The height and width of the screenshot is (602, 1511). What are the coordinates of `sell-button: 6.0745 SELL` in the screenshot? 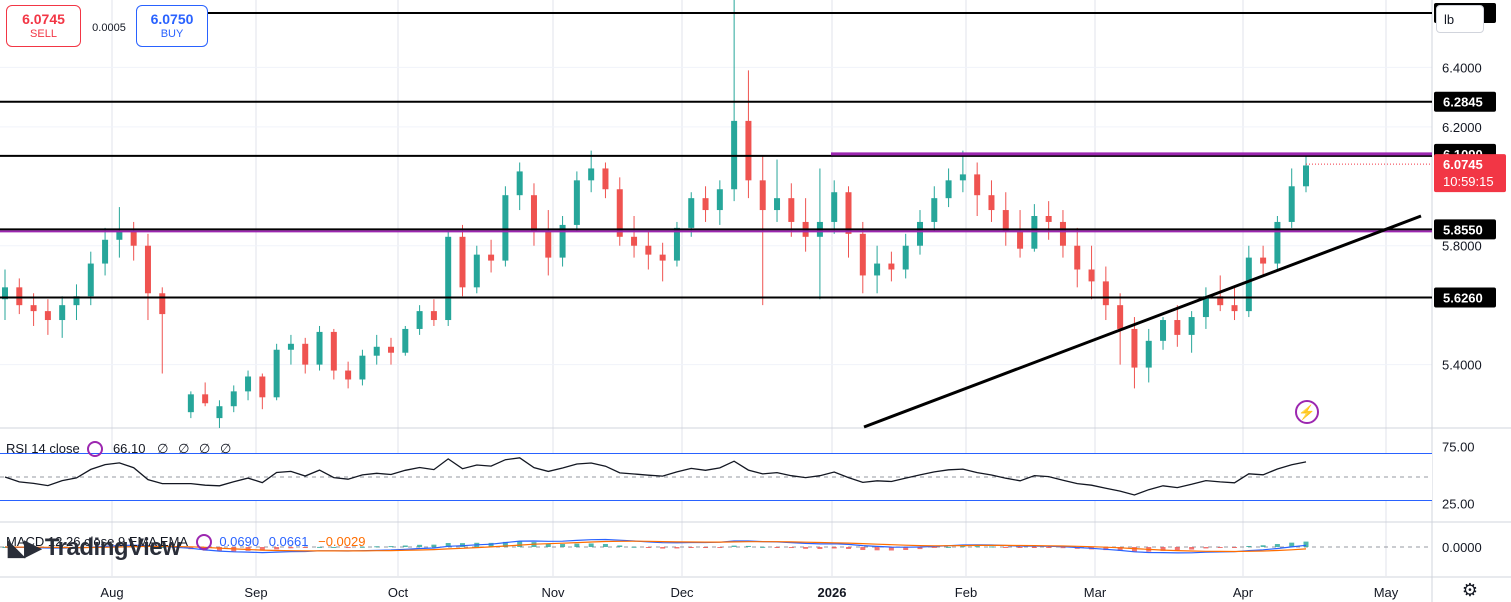 It's located at (43, 26).